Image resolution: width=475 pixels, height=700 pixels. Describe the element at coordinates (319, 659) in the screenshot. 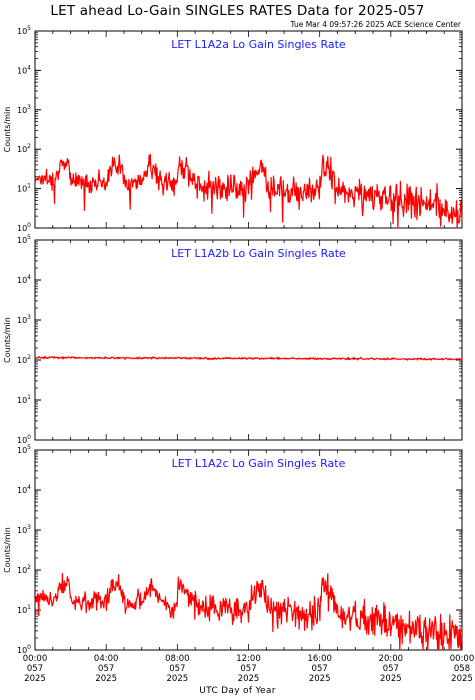

I see `x-tick-label-time: 16:00` at that location.